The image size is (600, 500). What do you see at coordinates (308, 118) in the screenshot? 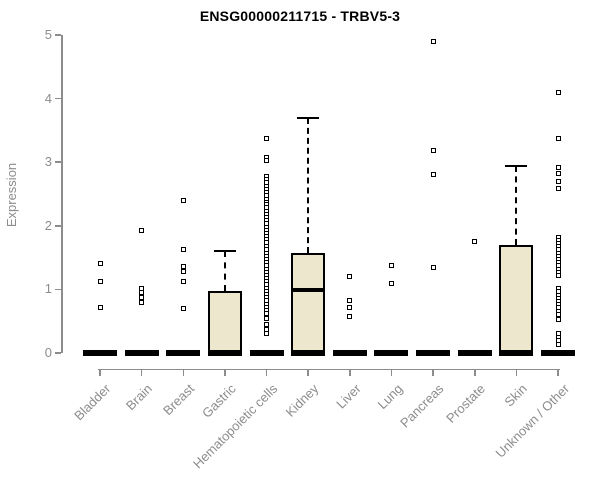
I see `whisker-cap-kidney` at bounding box center [308, 118].